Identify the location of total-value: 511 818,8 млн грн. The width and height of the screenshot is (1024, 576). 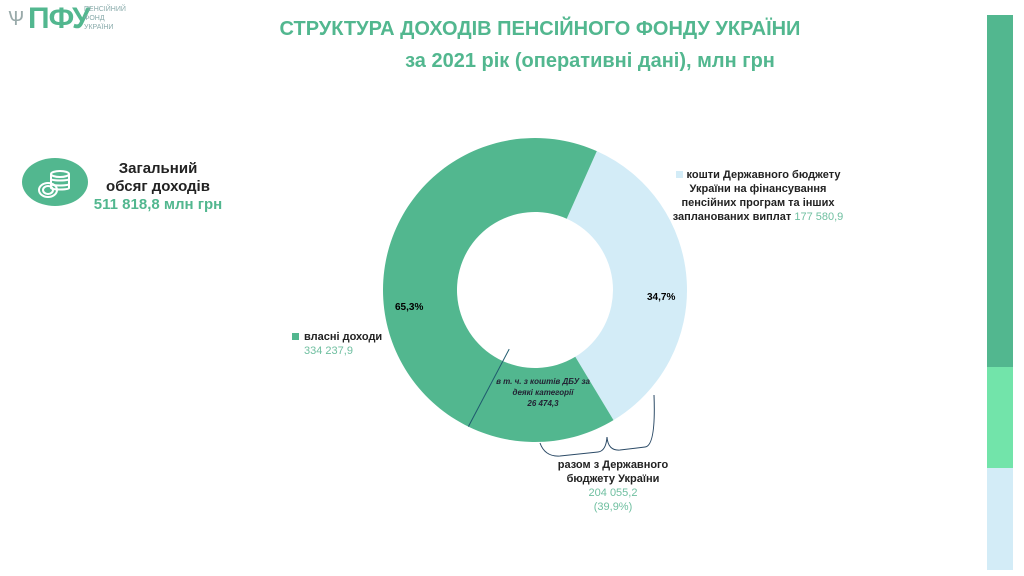
(158, 204).